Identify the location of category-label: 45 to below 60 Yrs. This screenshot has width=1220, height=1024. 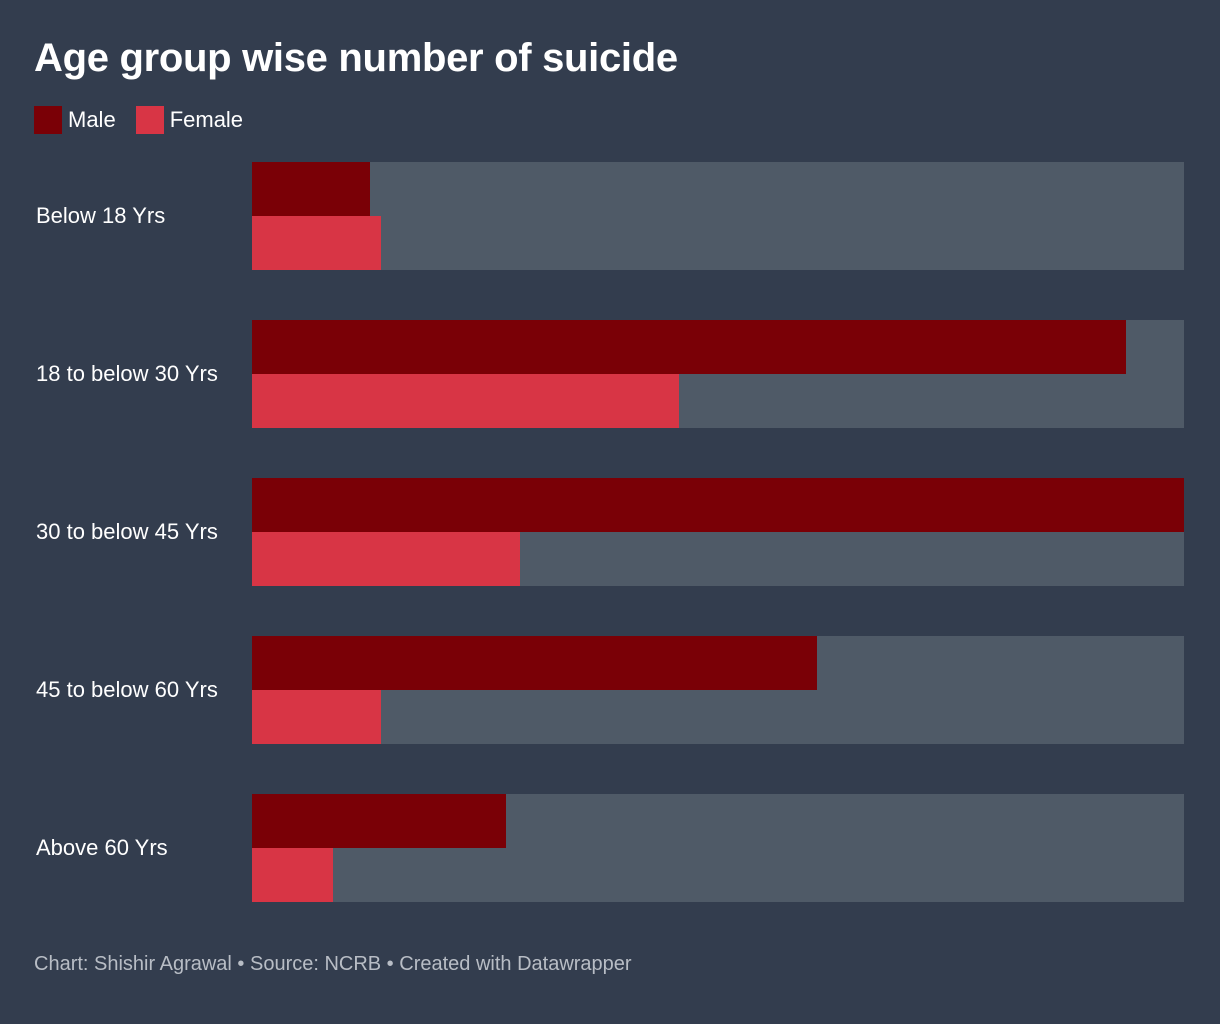
(127, 689).